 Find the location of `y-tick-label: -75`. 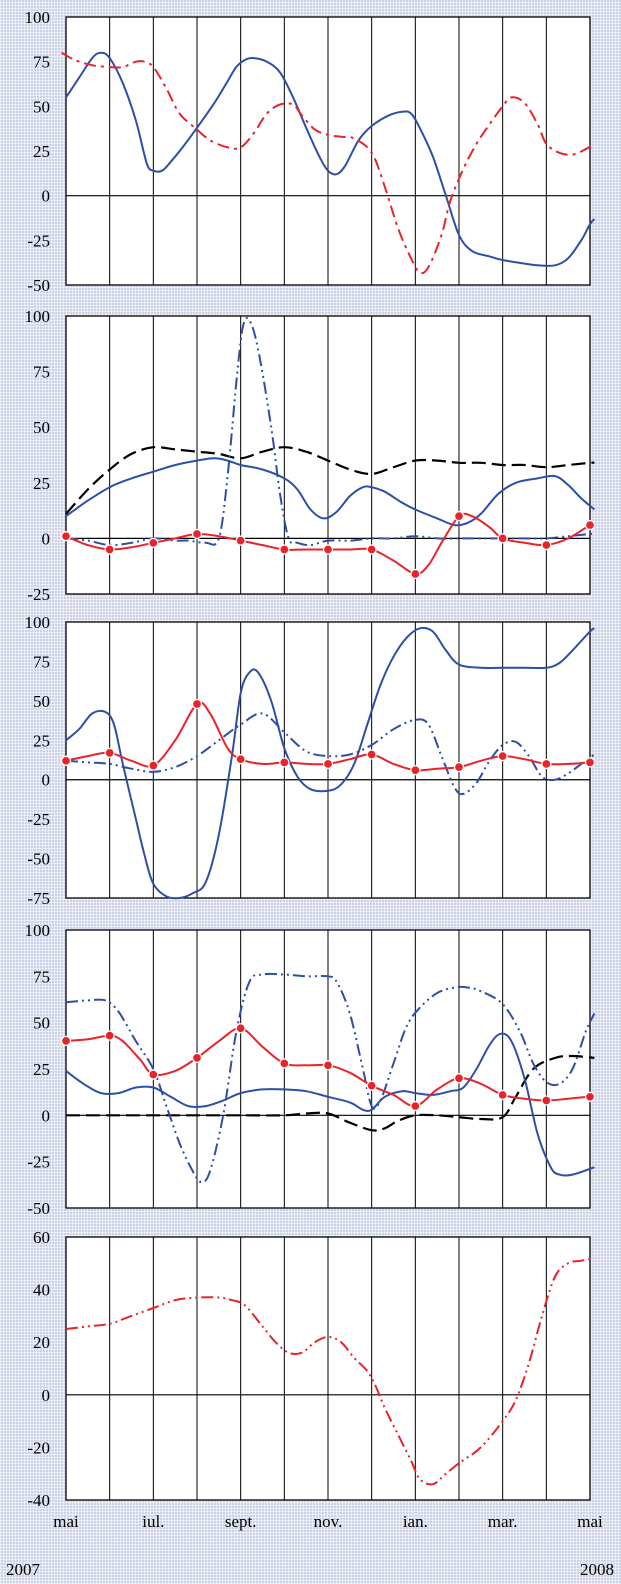

y-tick-label: -75 is located at coordinates (38, 898).